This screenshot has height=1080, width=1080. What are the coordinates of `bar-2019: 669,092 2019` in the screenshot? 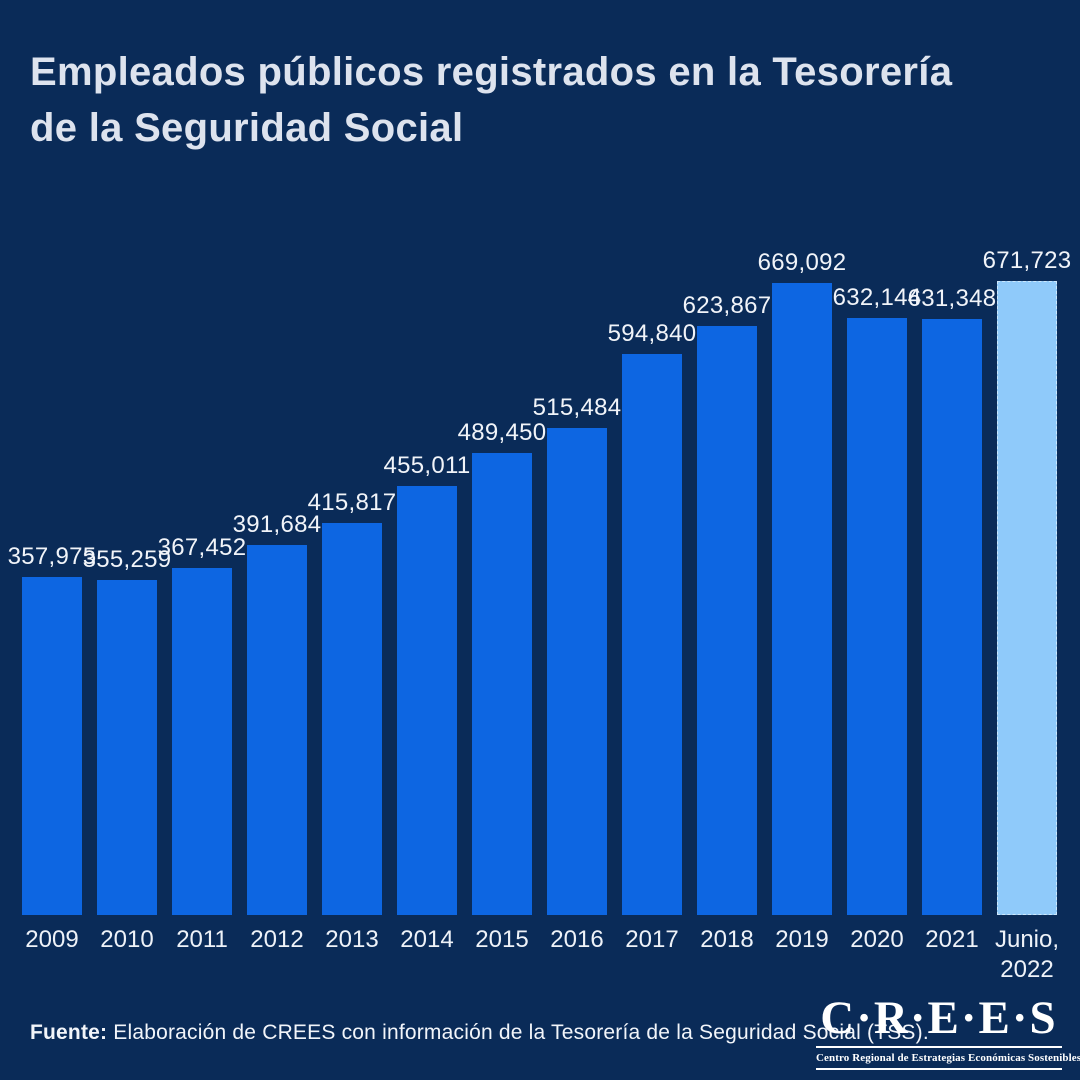 It's located at (802, 601).